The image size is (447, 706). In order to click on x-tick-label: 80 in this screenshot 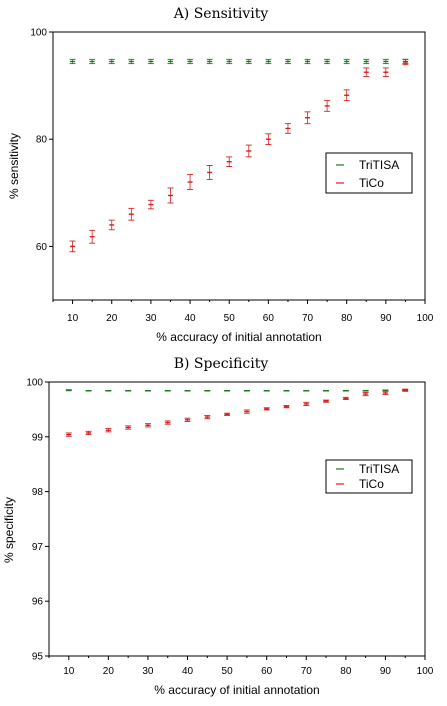, I will do `click(347, 318)`.